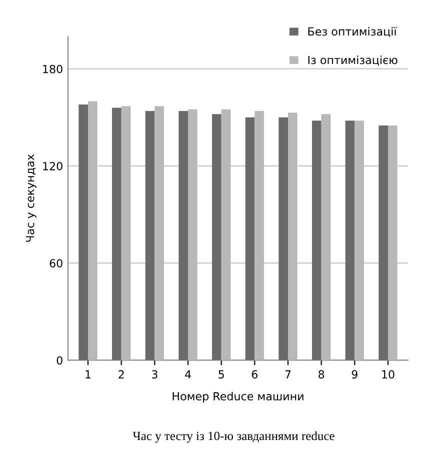 This screenshot has height=456, width=425. Describe the element at coordinates (288, 374) in the screenshot. I see `x-tick-label: 7` at that location.